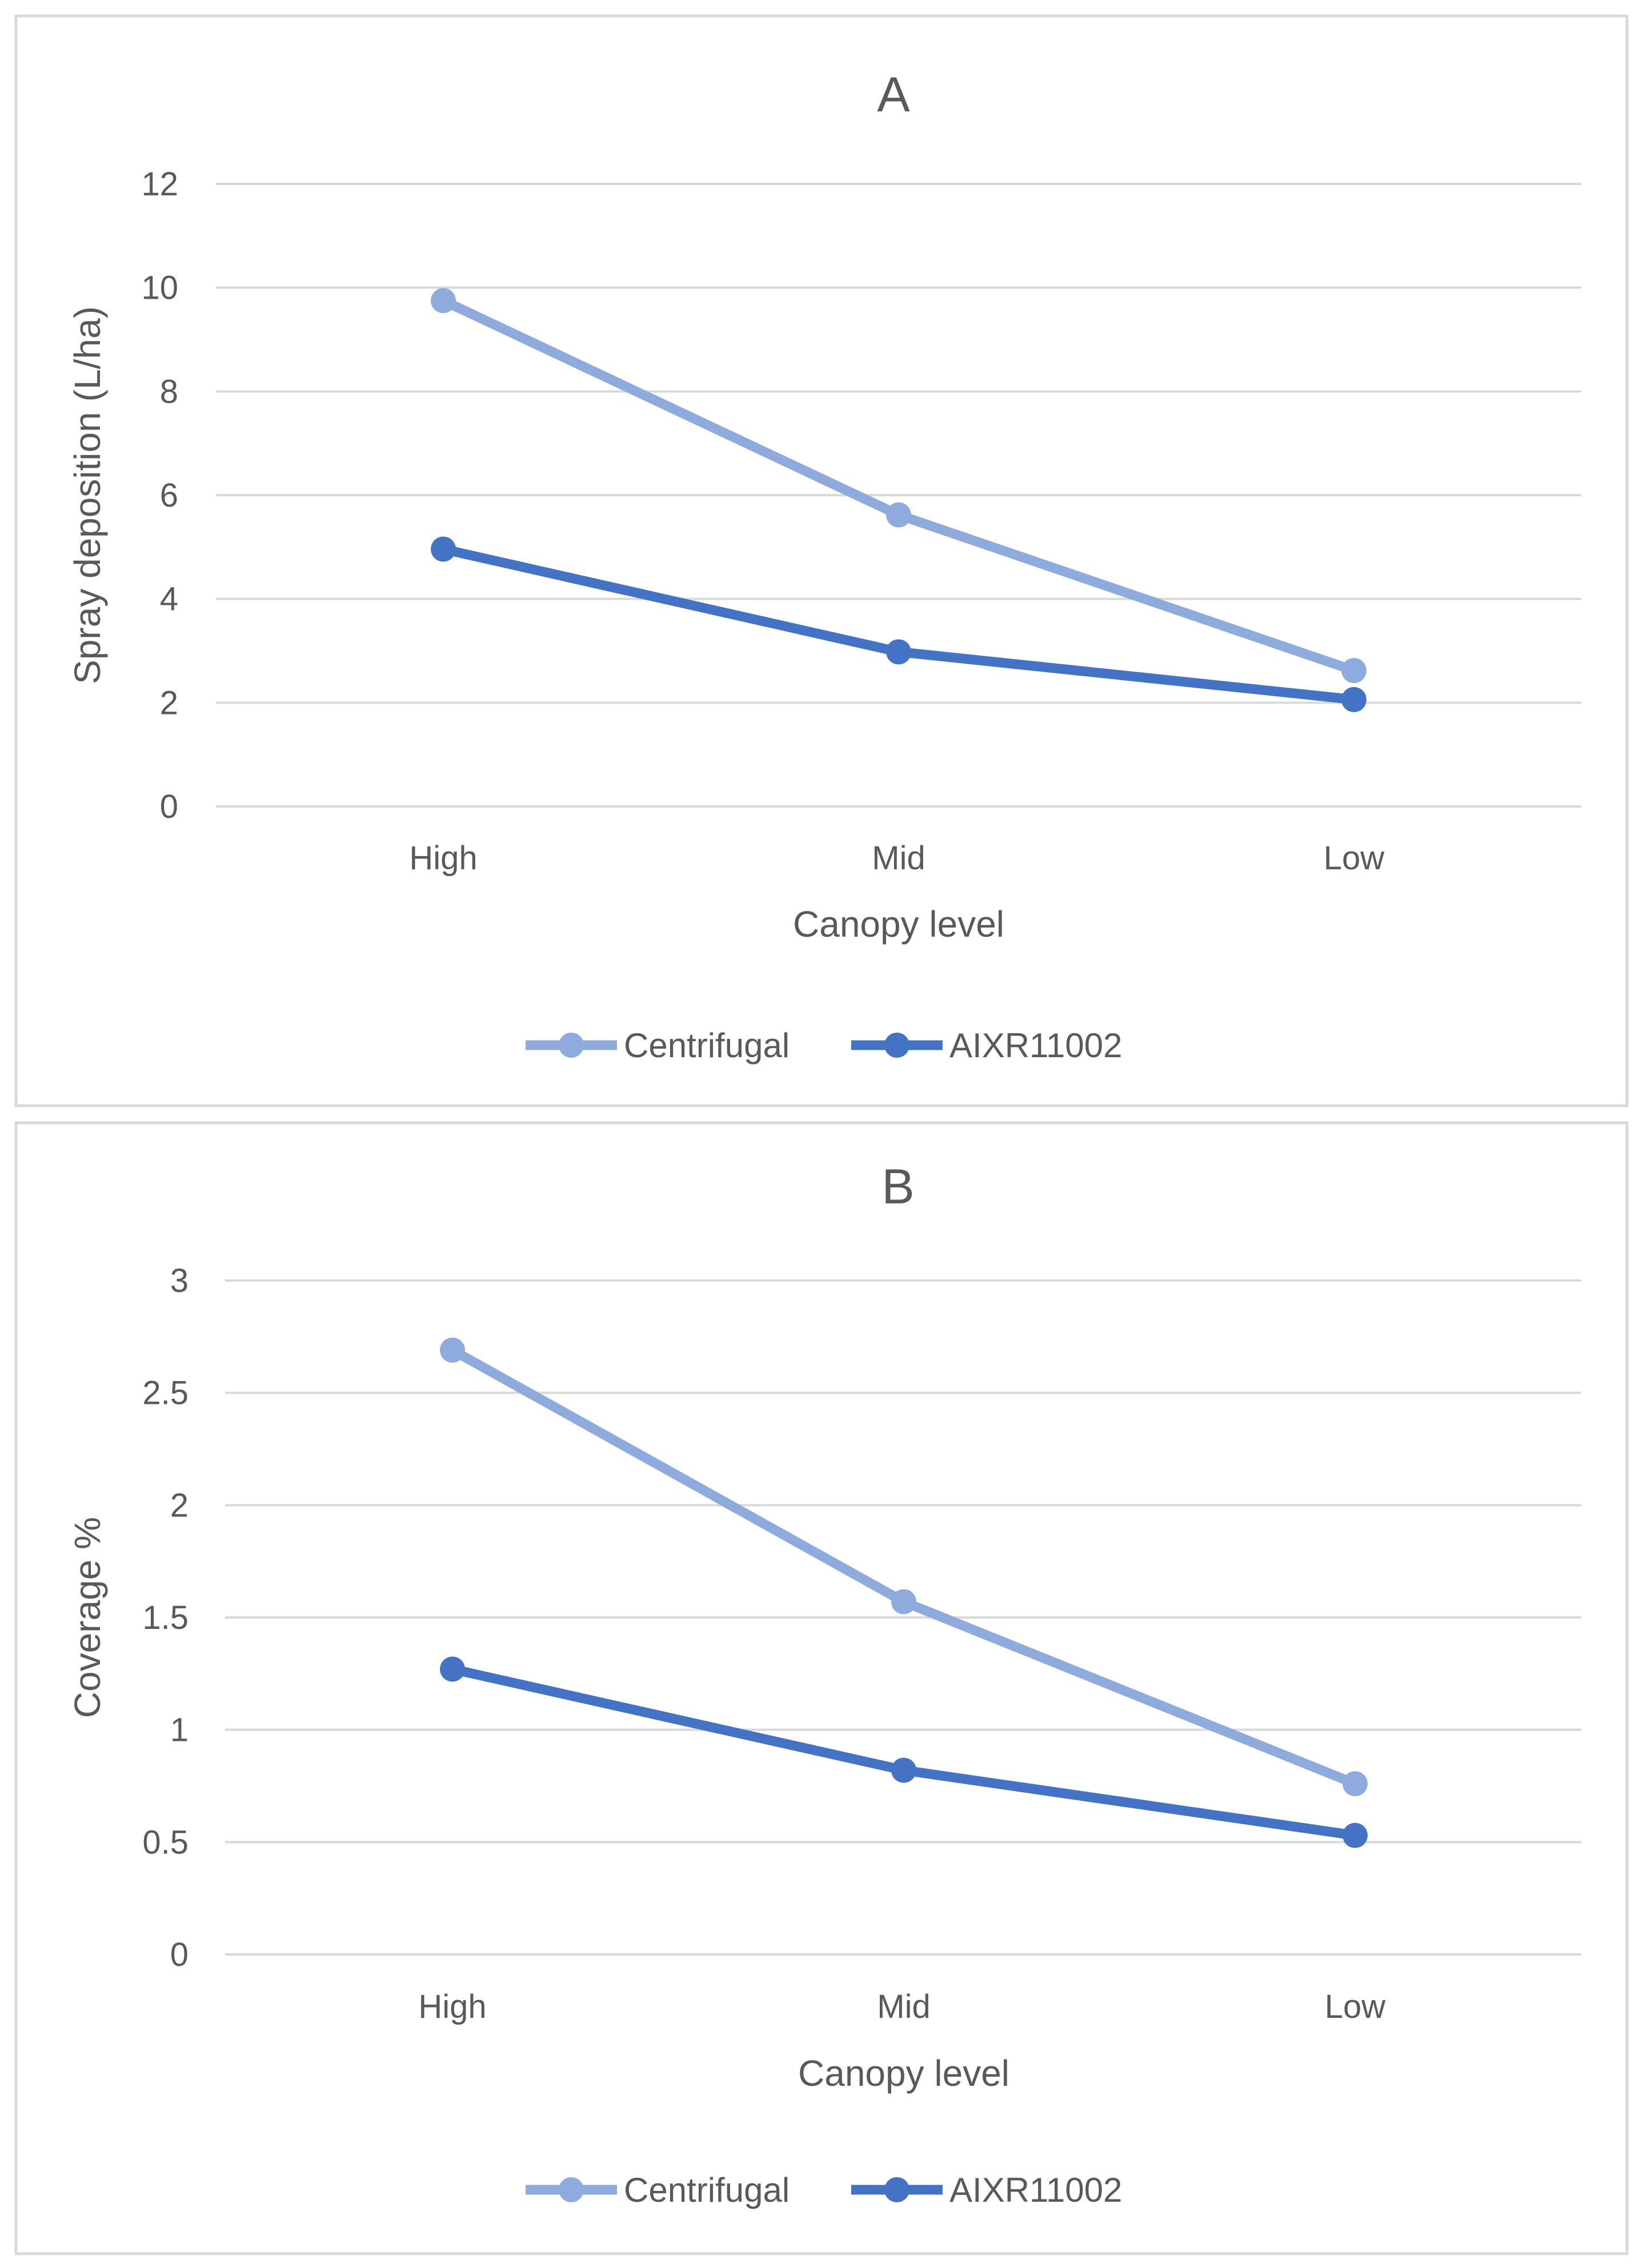 This screenshot has width=1643, height=2268. I want to click on chart-b-x-tick-label: High, so click(452, 2006).